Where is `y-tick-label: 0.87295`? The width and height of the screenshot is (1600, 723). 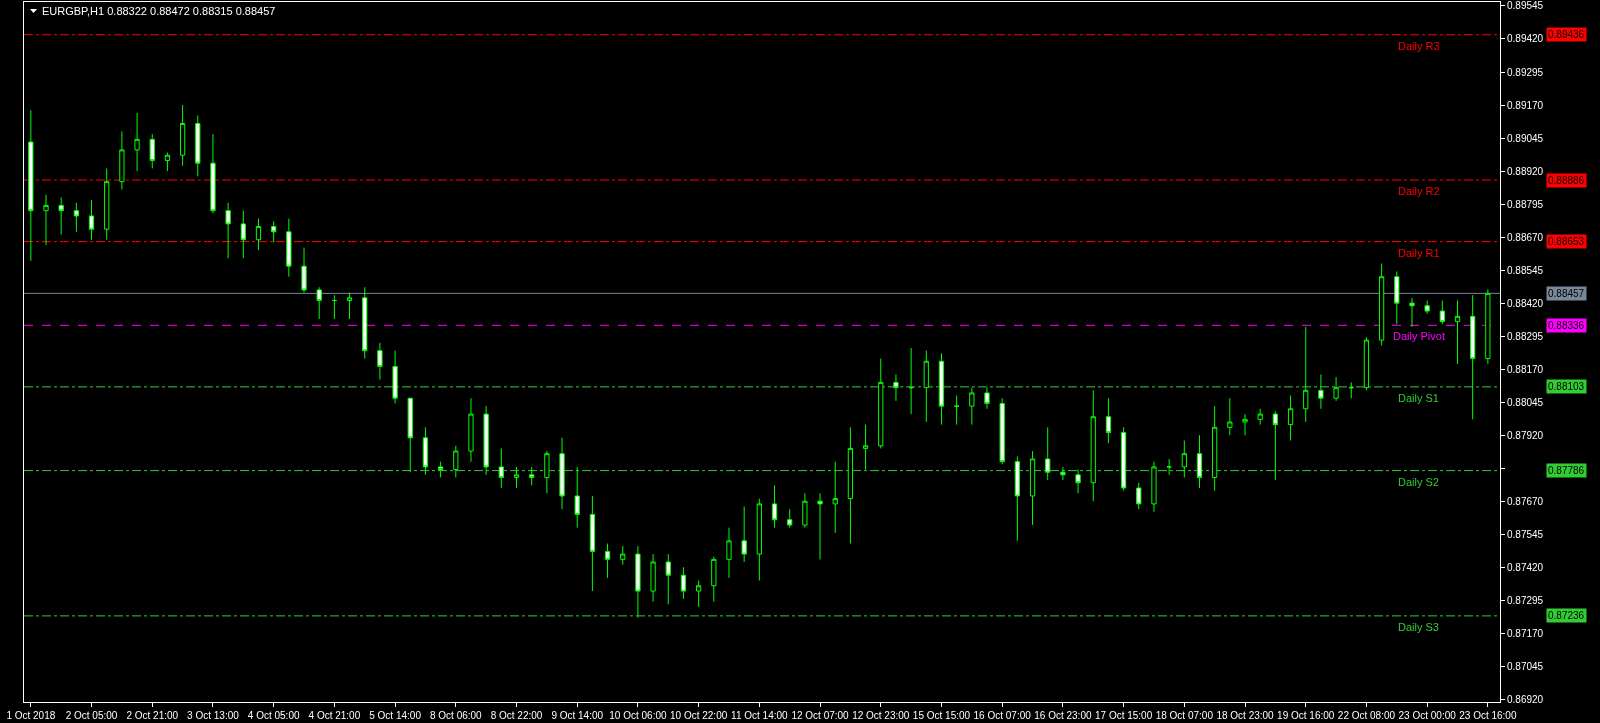
y-tick-label: 0.87295 is located at coordinates (1525, 600).